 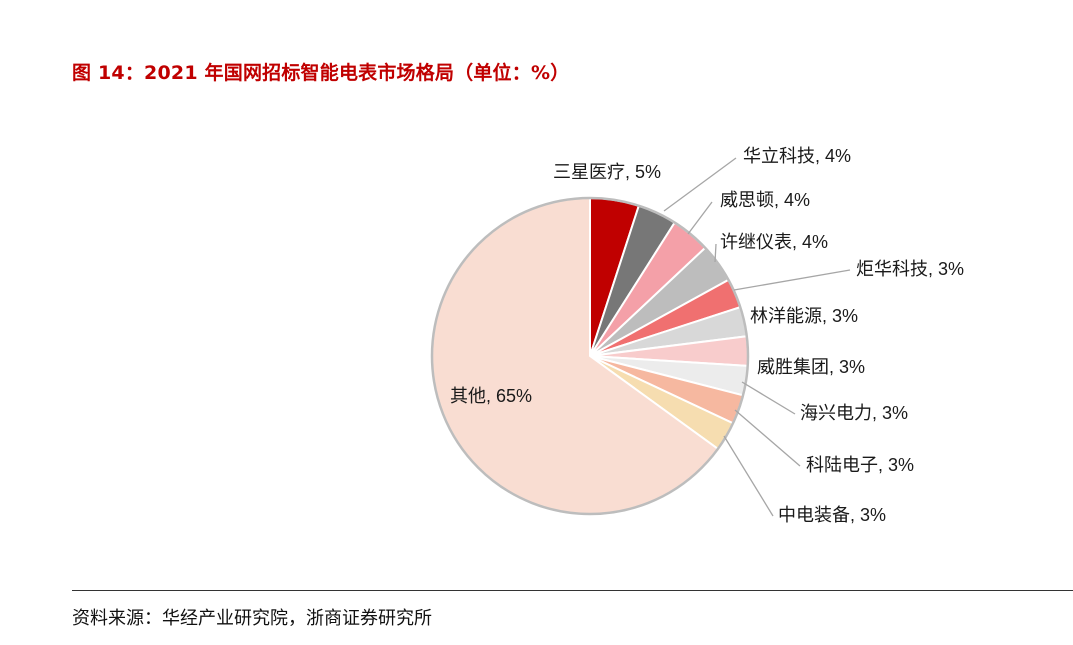 What do you see at coordinates (607, 172) in the screenshot?
I see `slice-label-1: 三星医疗, 5%` at bounding box center [607, 172].